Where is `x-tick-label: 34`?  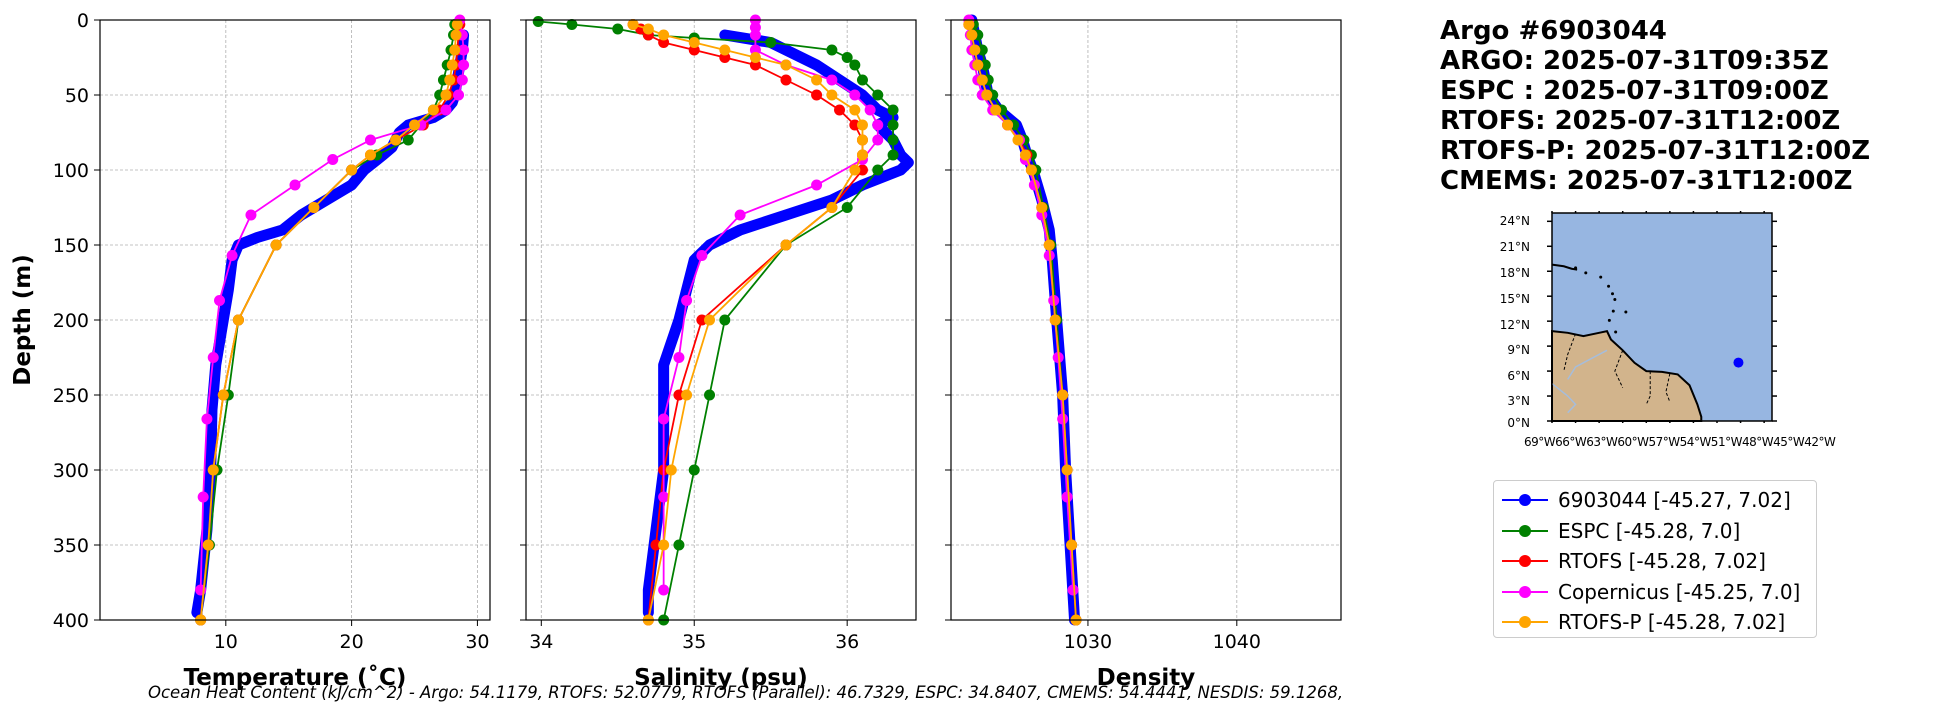
x-tick-label: 34 is located at coordinates (541, 642).